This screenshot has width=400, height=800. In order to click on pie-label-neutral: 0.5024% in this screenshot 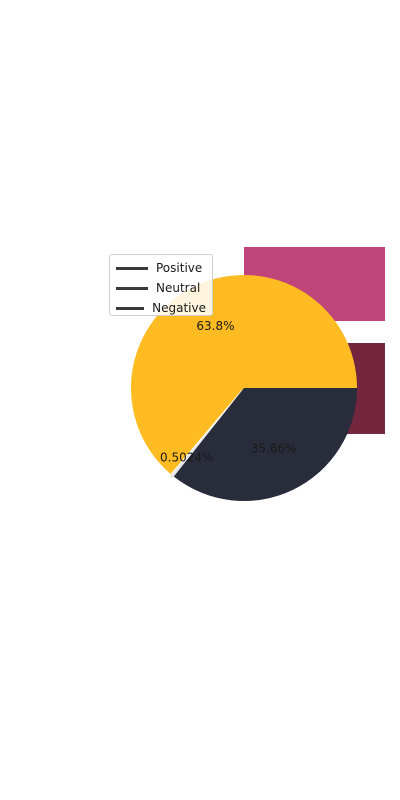, I will do `click(186, 457)`.